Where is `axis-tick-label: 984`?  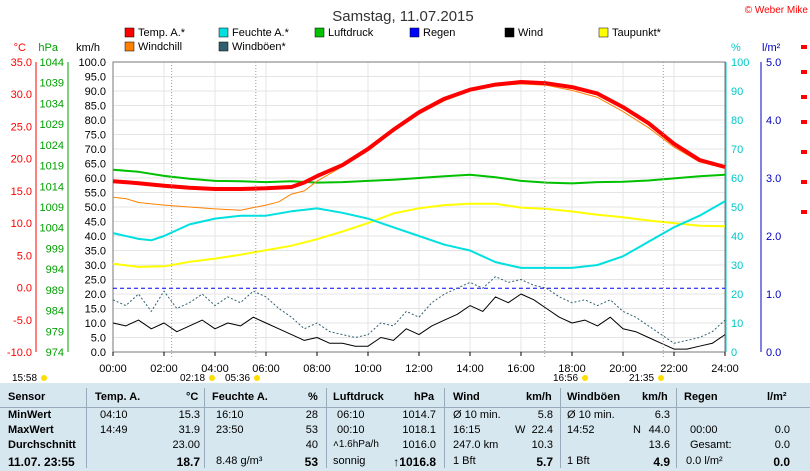
axis-tick-label: 984 is located at coordinates (55, 312).